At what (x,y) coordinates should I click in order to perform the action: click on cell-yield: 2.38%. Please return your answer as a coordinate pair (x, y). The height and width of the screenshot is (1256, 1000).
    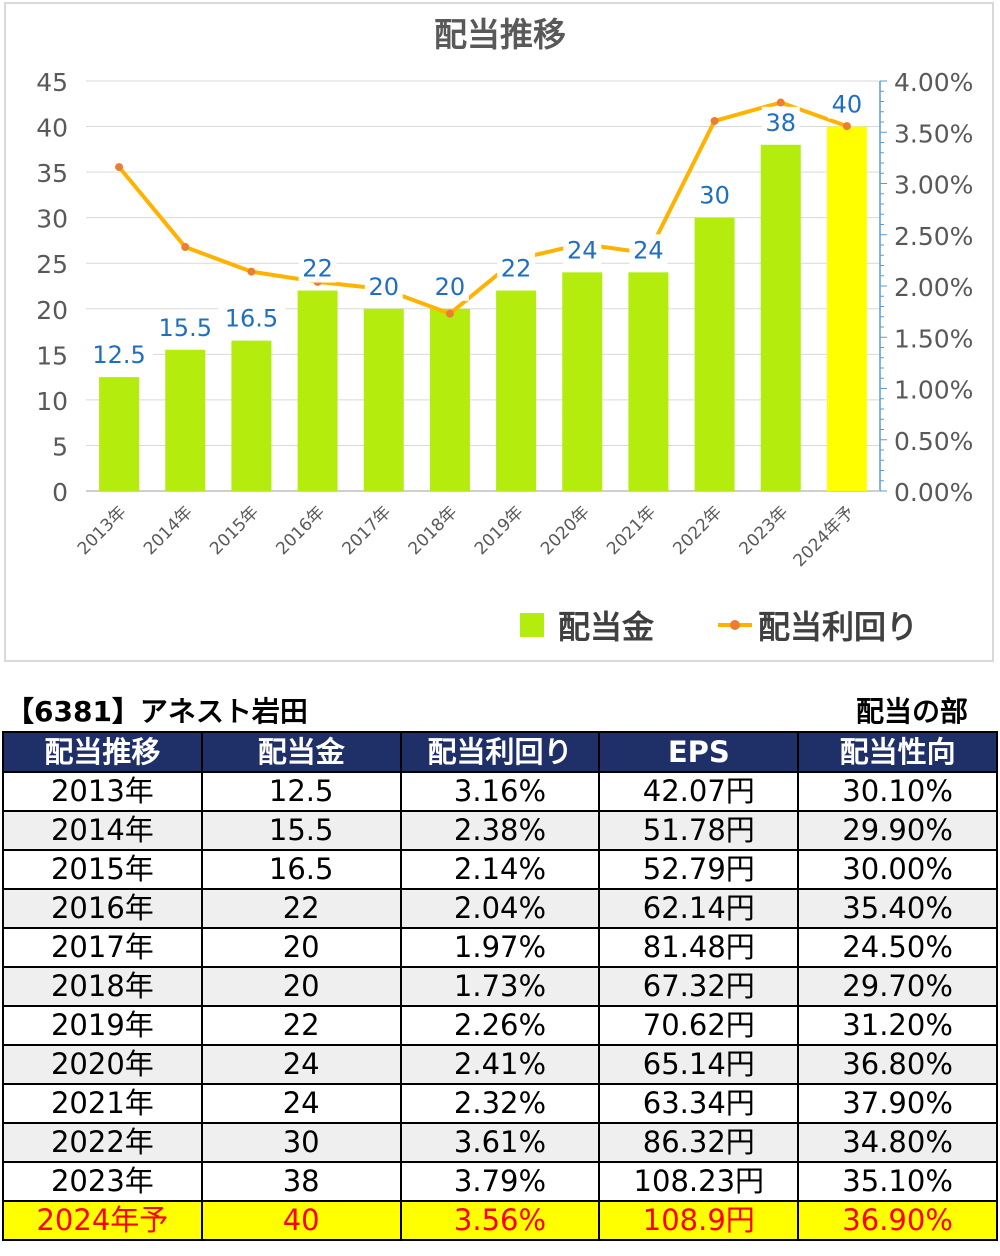
    Looking at the image, I should click on (500, 830).